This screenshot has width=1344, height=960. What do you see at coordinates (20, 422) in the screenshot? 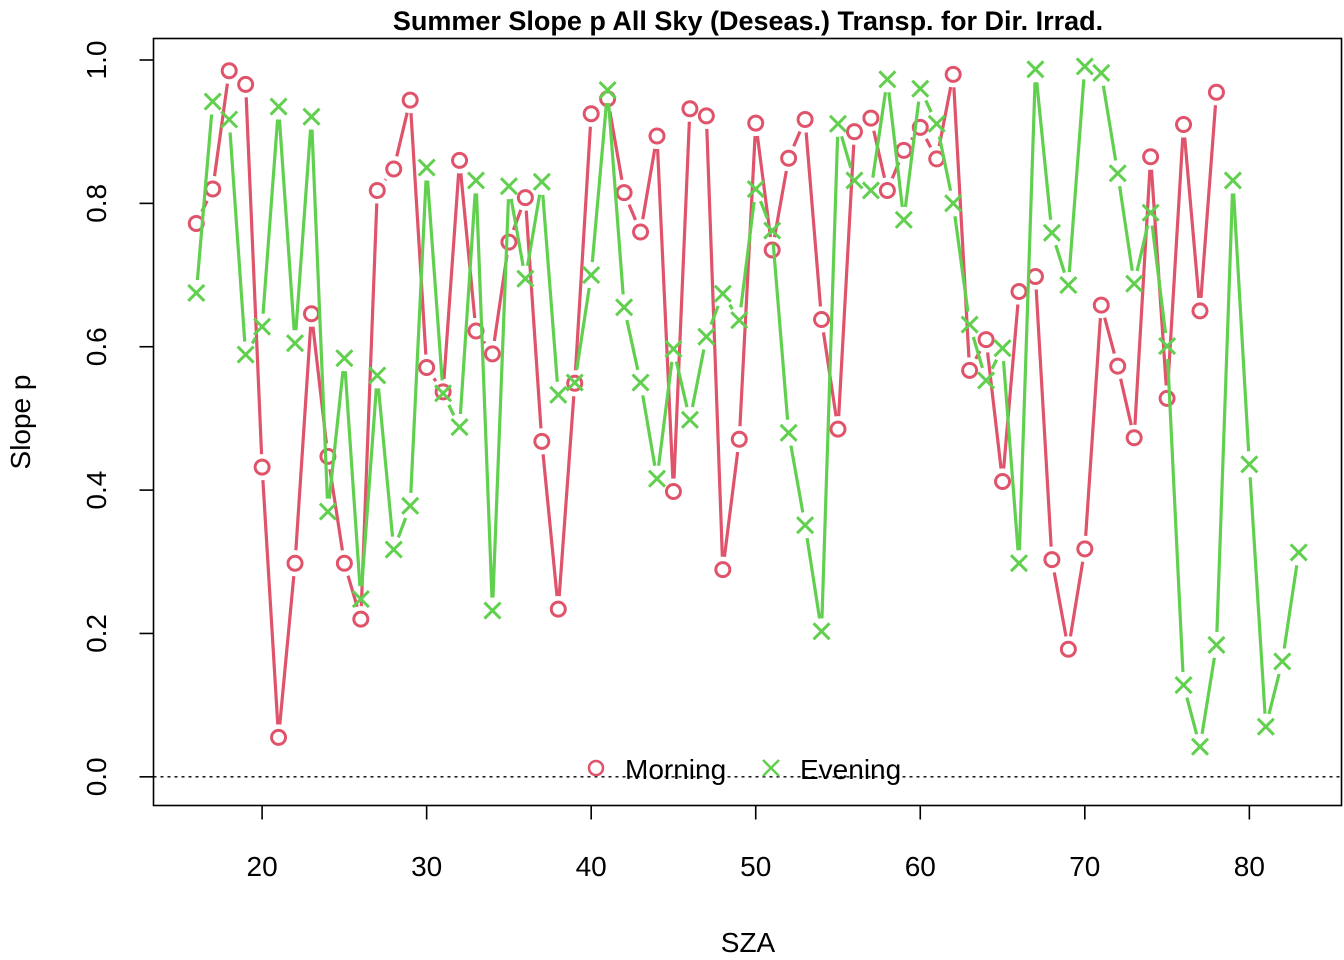
I see `y-axis-label: Slope p` at bounding box center [20, 422].